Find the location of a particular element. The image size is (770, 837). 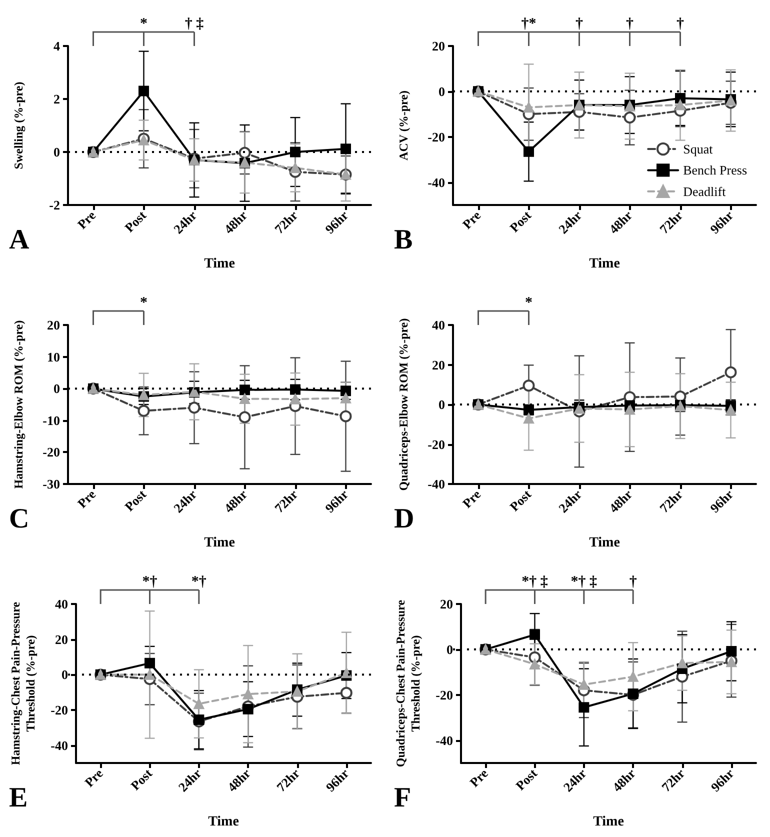

text: D is located at coordinates (404, 519).